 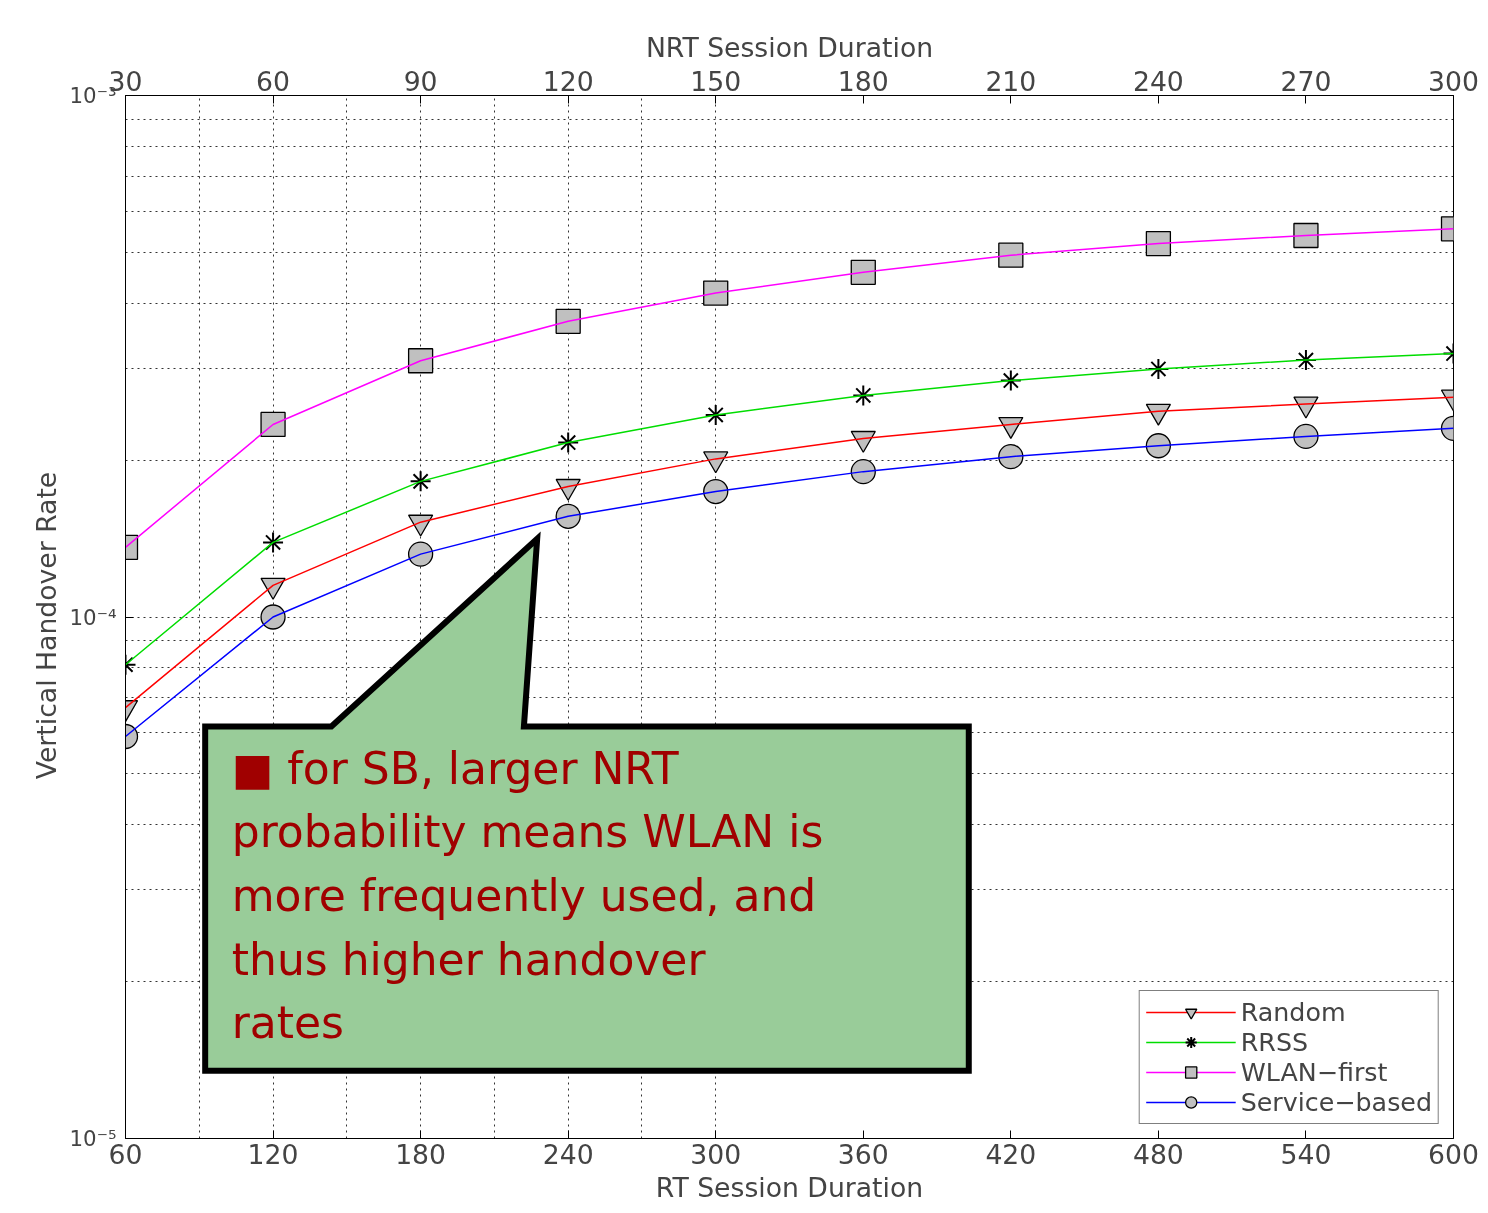 What do you see at coordinates (568, 81) in the screenshot?
I see `x2-tick-label: 120` at bounding box center [568, 81].